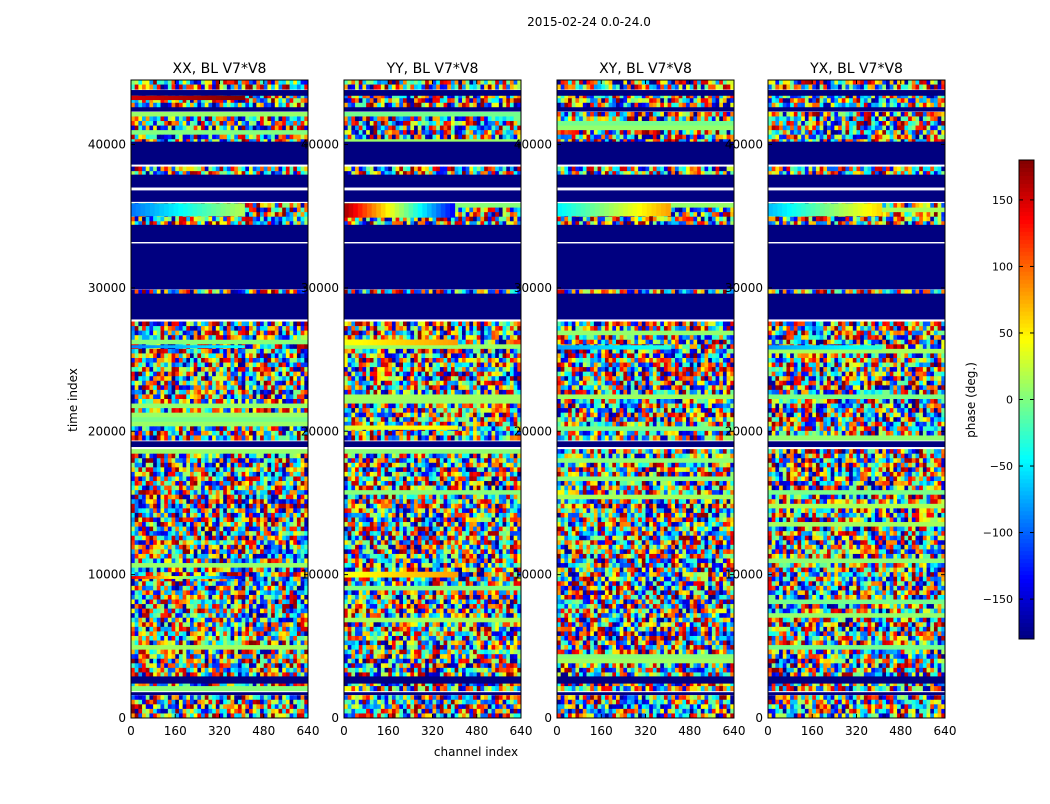 The height and width of the screenshot is (804, 1050). What do you see at coordinates (433, 399) in the screenshot?
I see `heatmap-image` at bounding box center [433, 399].